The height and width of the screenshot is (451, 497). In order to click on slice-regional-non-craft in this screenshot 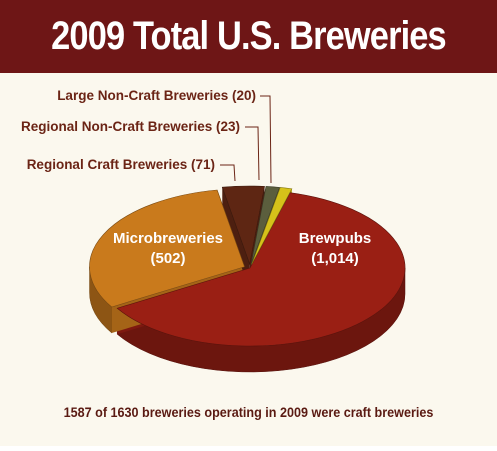, I will do `click(265, 225)`.